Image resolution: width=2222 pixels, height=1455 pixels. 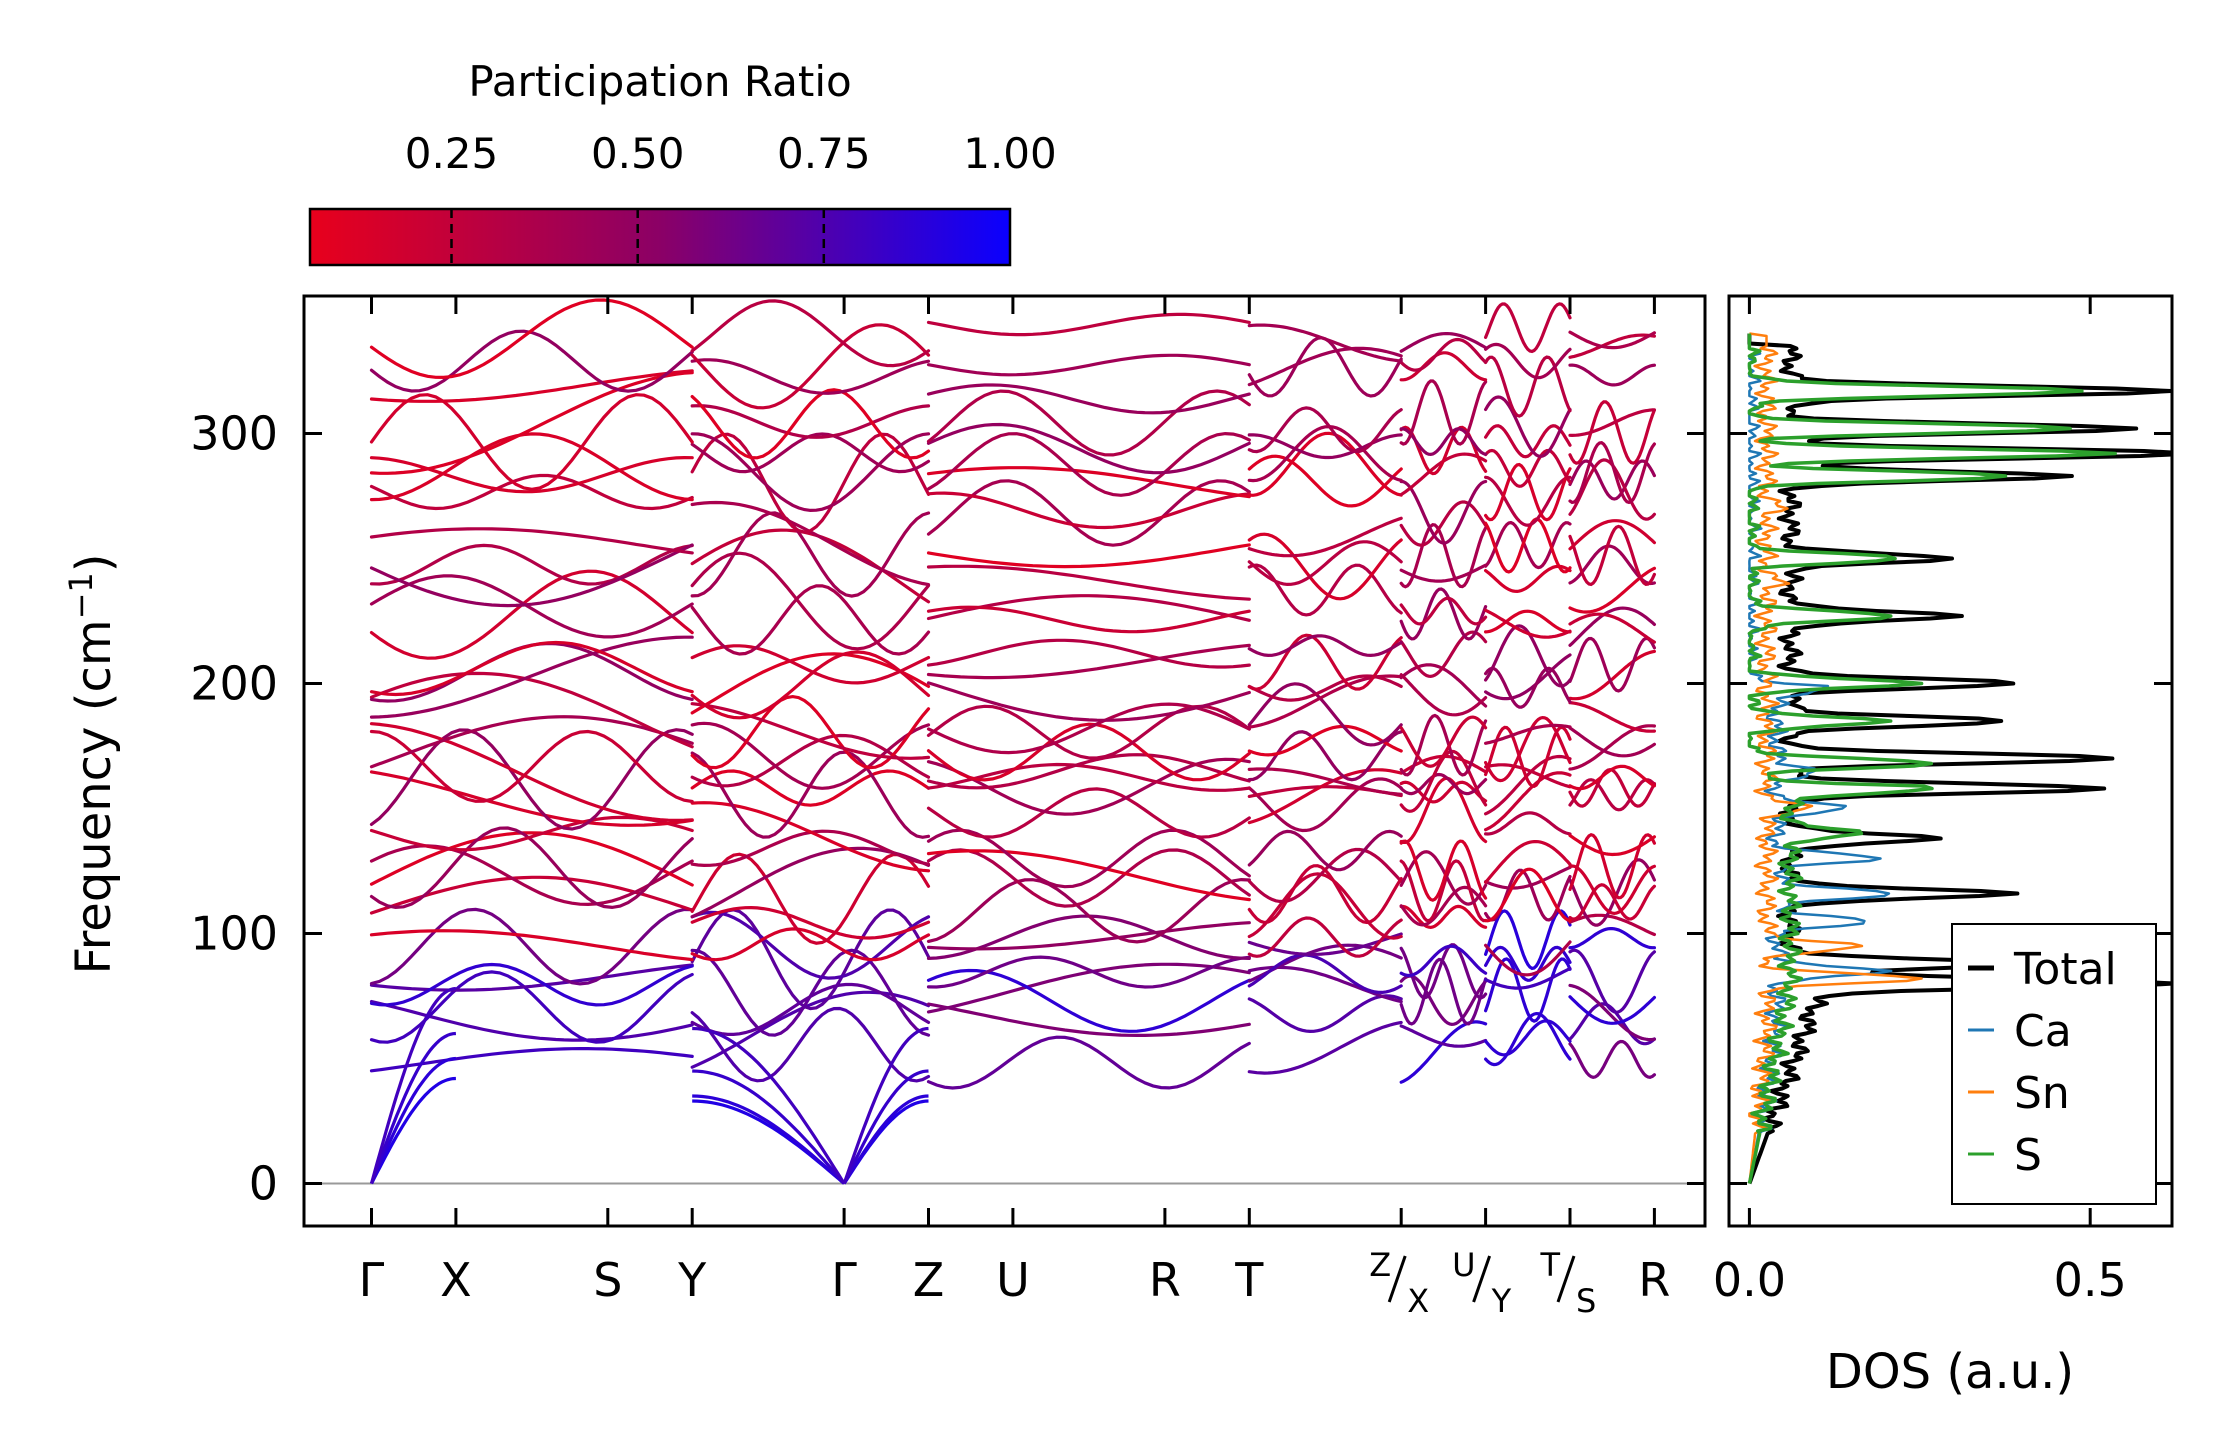 What do you see at coordinates (1749, 1280) in the screenshot?
I see `dos-x-tick-label: 0.0` at bounding box center [1749, 1280].